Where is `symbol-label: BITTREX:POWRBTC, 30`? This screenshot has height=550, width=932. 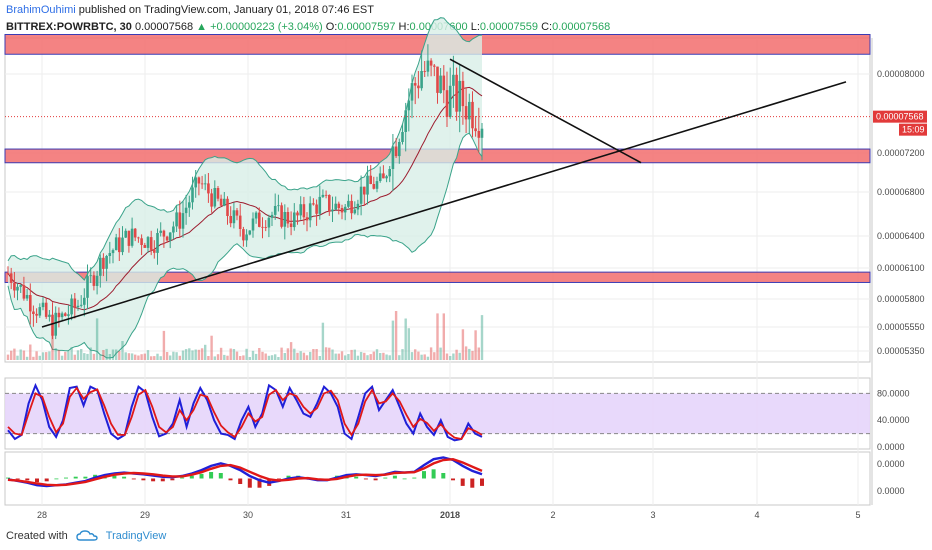
symbol-label: BITTREX:POWRBTC, 30 is located at coordinates (69, 27).